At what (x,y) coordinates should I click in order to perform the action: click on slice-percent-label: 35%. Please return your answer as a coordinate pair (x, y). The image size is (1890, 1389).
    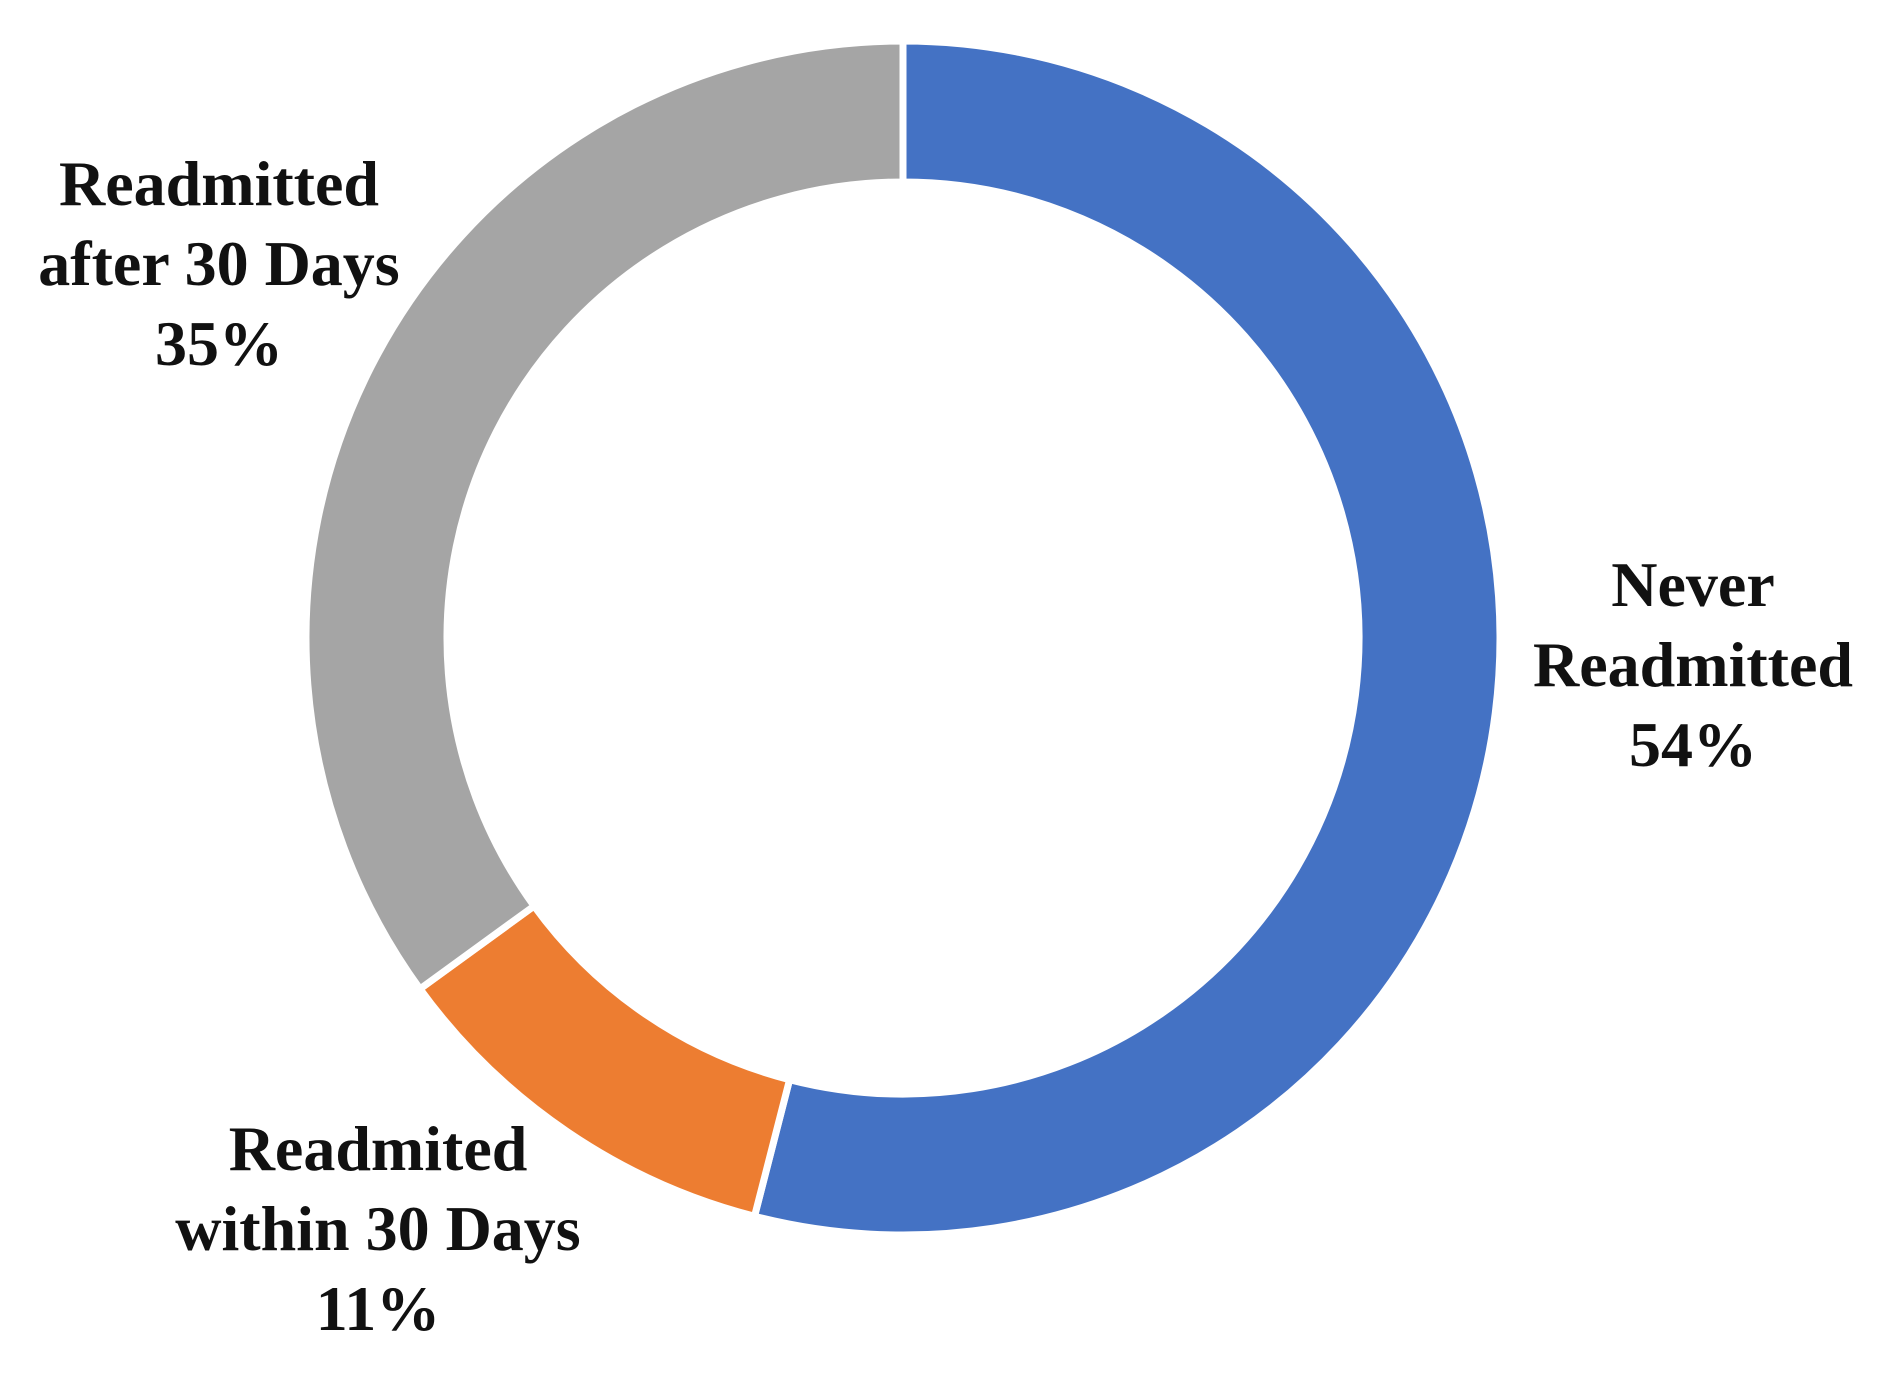
    Looking at the image, I should click on (219, 343).